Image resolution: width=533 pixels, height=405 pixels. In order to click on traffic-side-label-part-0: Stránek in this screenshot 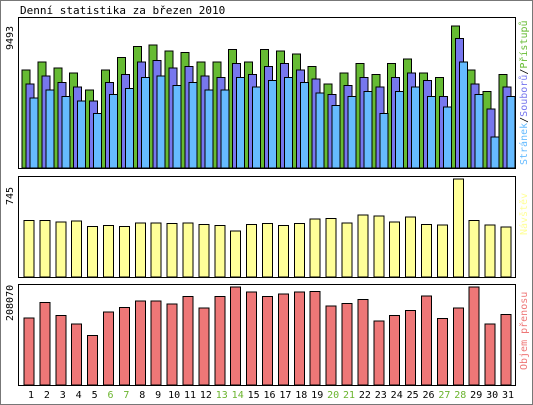, I will do `click(524, 144)`.